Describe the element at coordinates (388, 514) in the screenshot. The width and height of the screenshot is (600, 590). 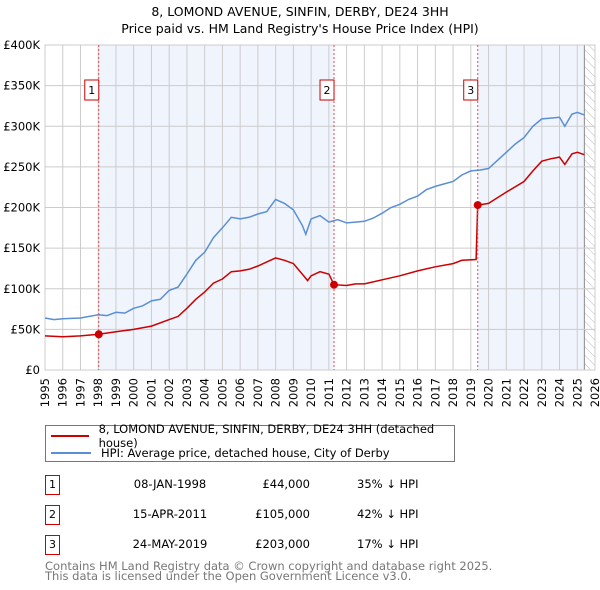
I see `transaction-hpi-diff: 42% ↓ HPI` at that location.